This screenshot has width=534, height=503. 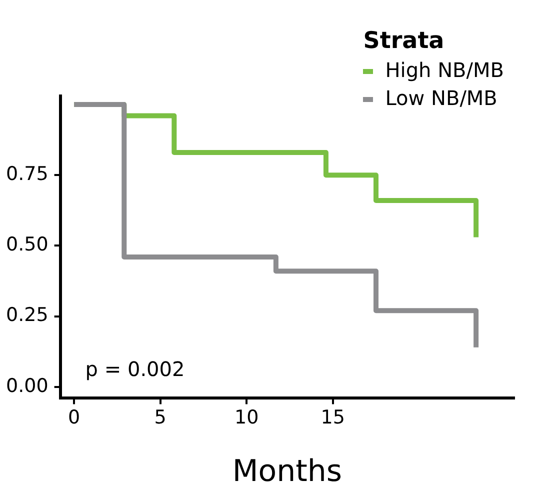 What do you see at coordinates (287, 471) in the screenshot?
I see `x-axis-title: Months` at bounding box center [287, 471].